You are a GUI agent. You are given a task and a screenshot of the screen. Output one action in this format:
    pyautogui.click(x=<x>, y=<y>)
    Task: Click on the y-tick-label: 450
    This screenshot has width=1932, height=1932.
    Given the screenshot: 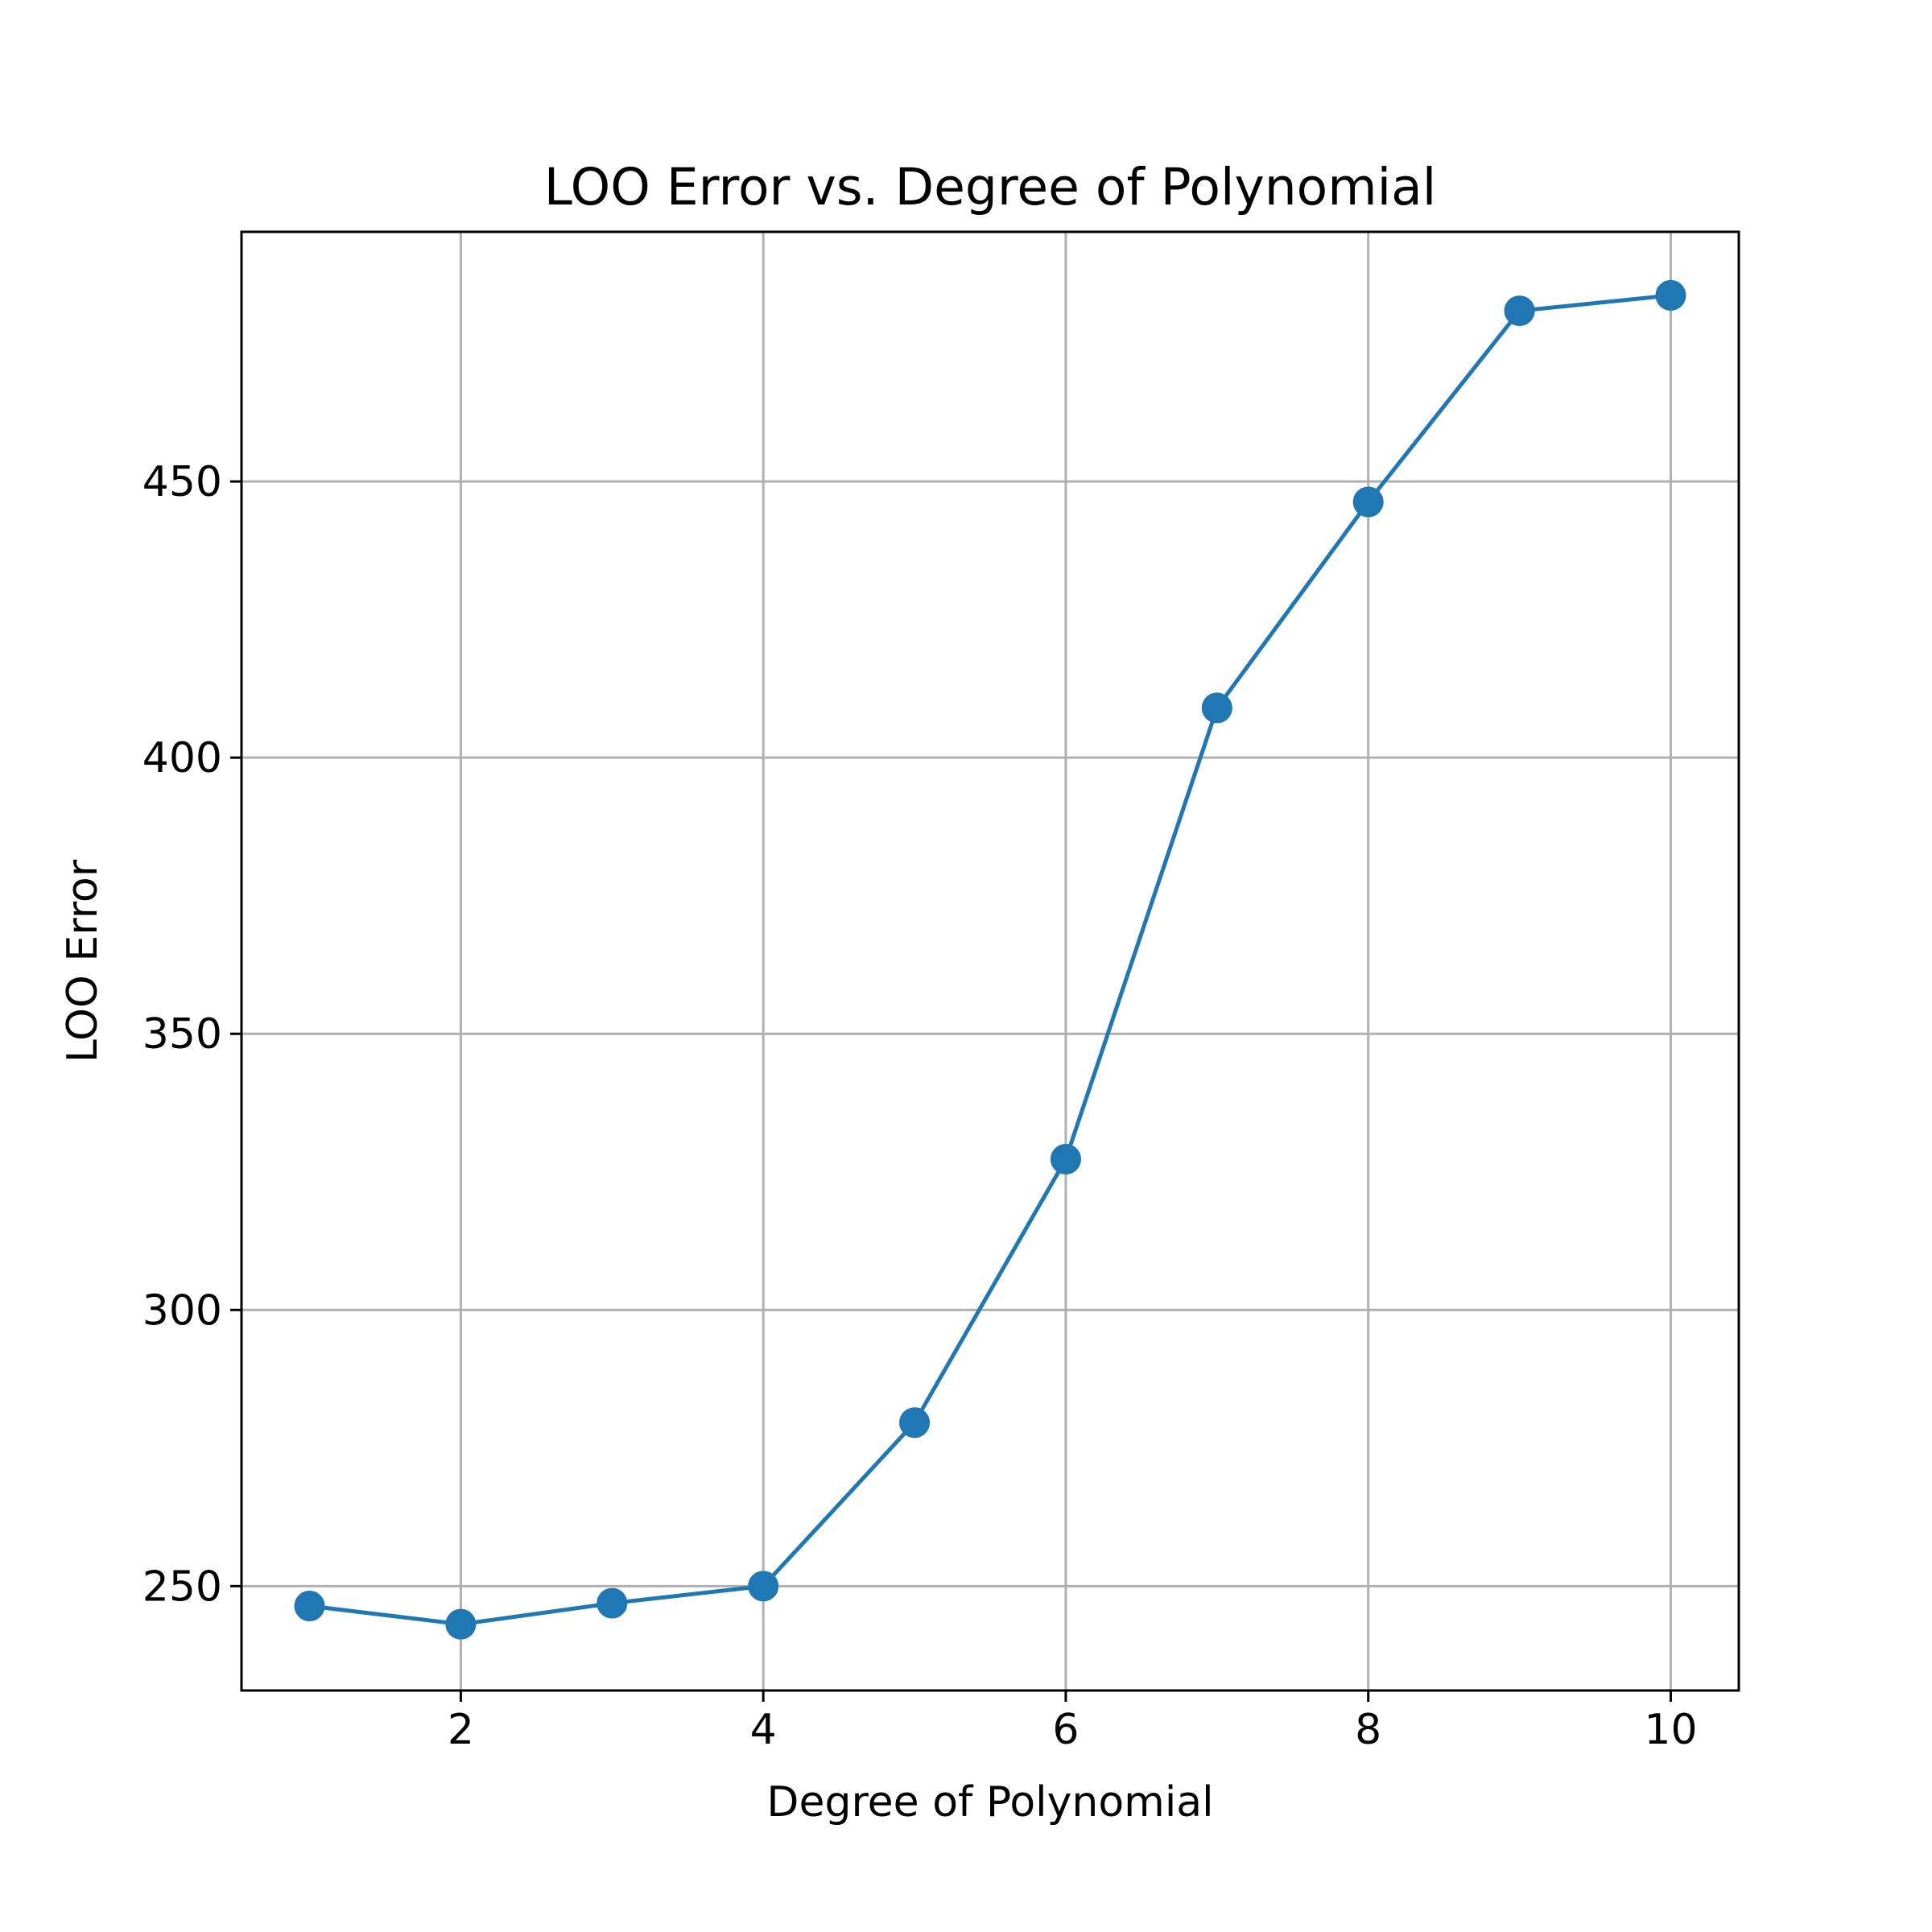 What is the action you would take?
    pyautogui.click(x=182, y=482)
    